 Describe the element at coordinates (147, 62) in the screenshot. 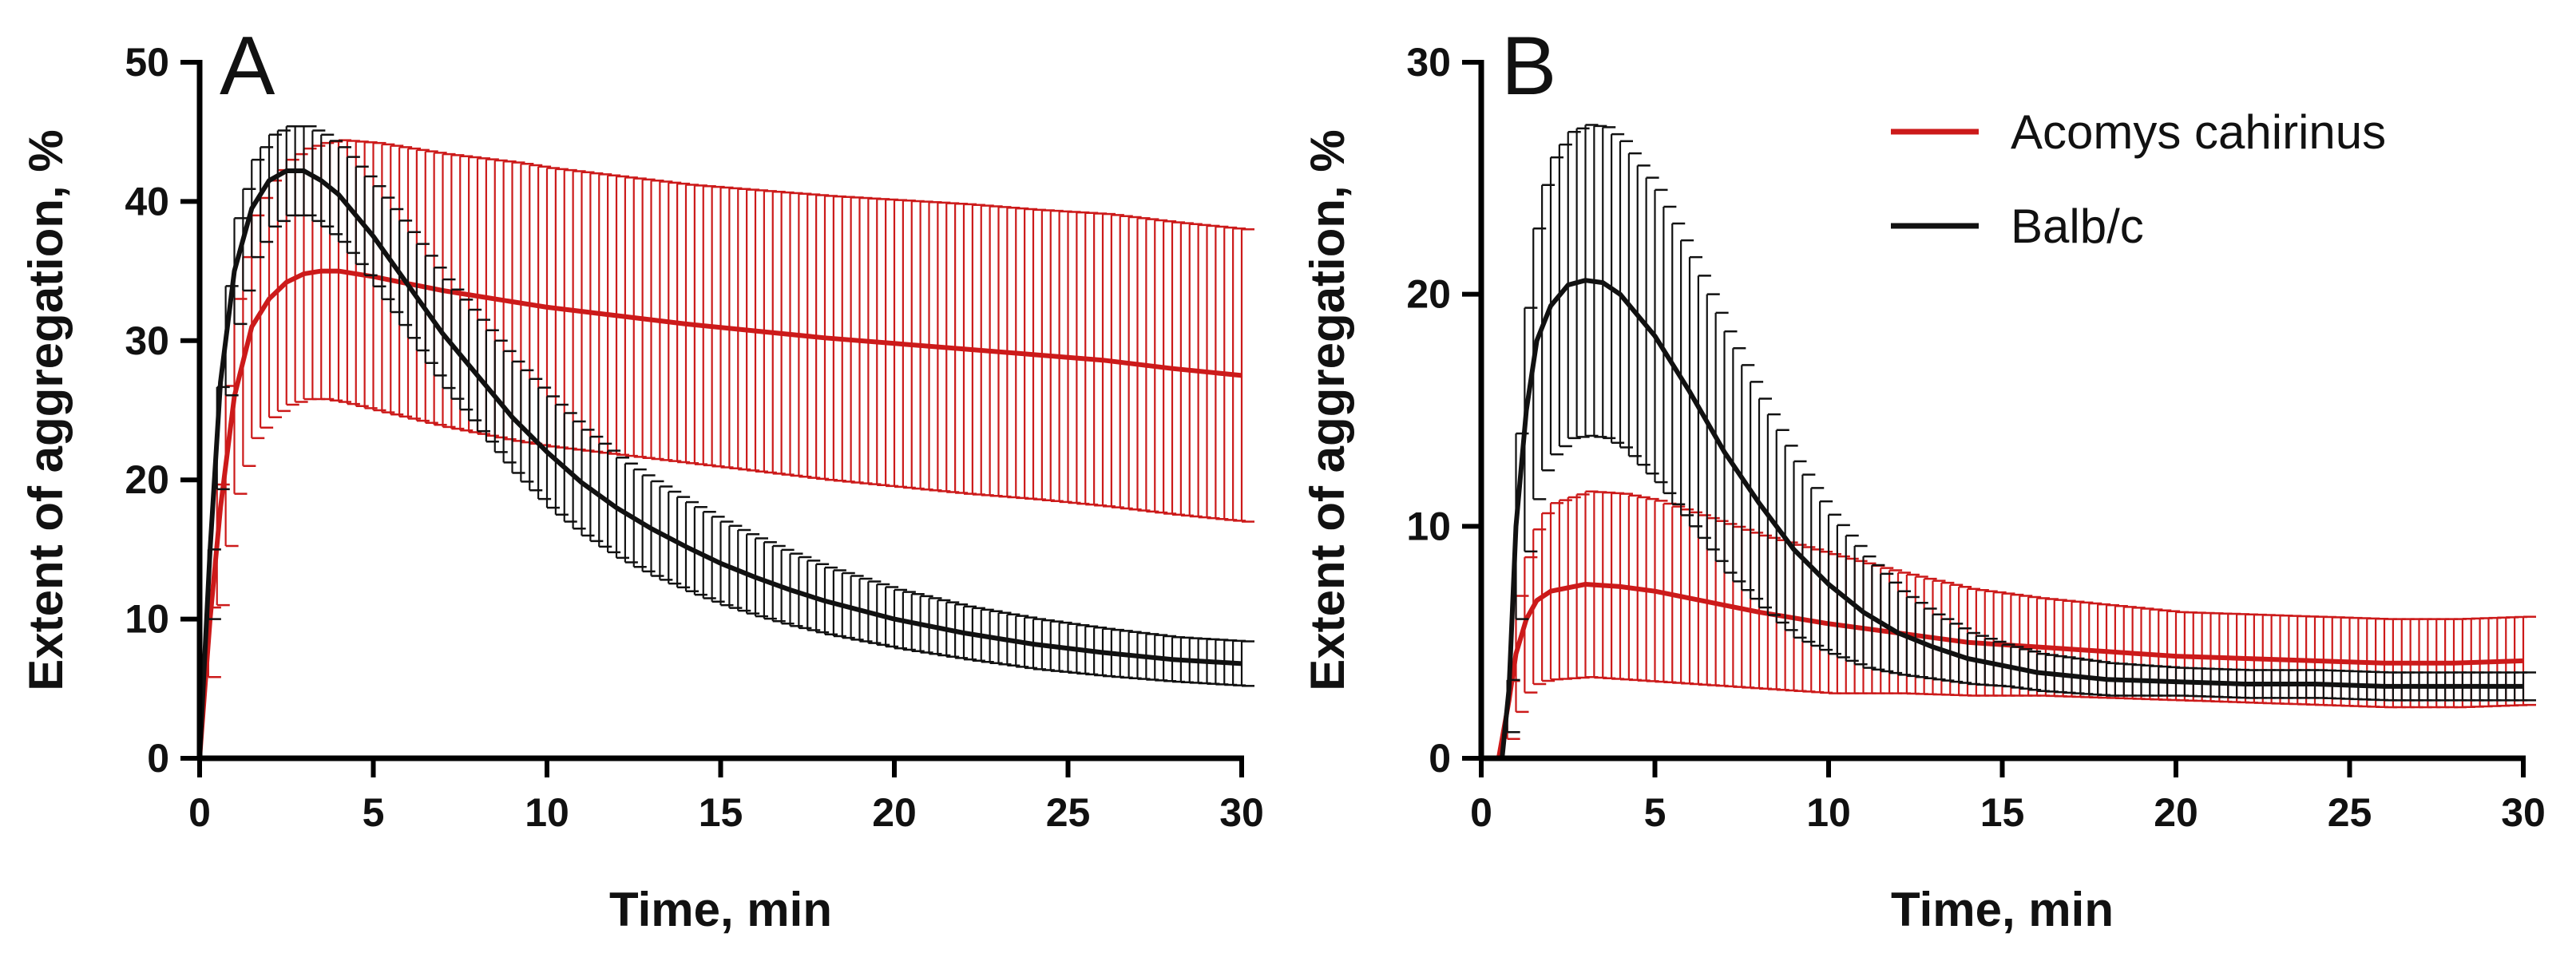

I see `y-tick-label: 50` at that location.